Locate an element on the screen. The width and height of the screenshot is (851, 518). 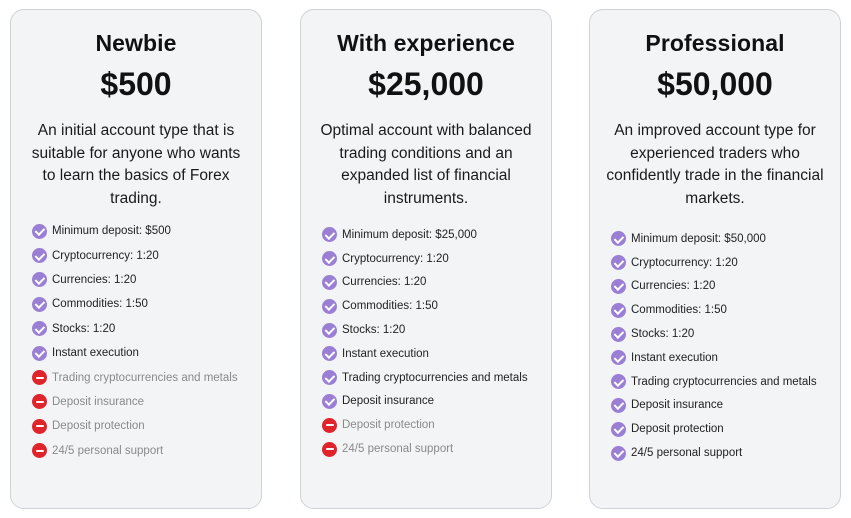
feature-item: Minimum deposit: $50,000 is located at coordinates (721, 239).